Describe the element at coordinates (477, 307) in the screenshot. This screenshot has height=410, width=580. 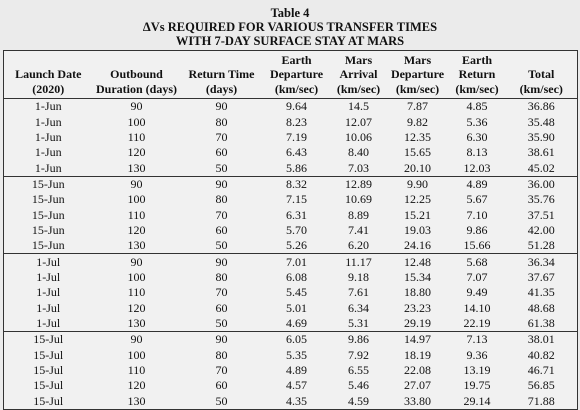
I see `table-cell: 14.10` at that location.